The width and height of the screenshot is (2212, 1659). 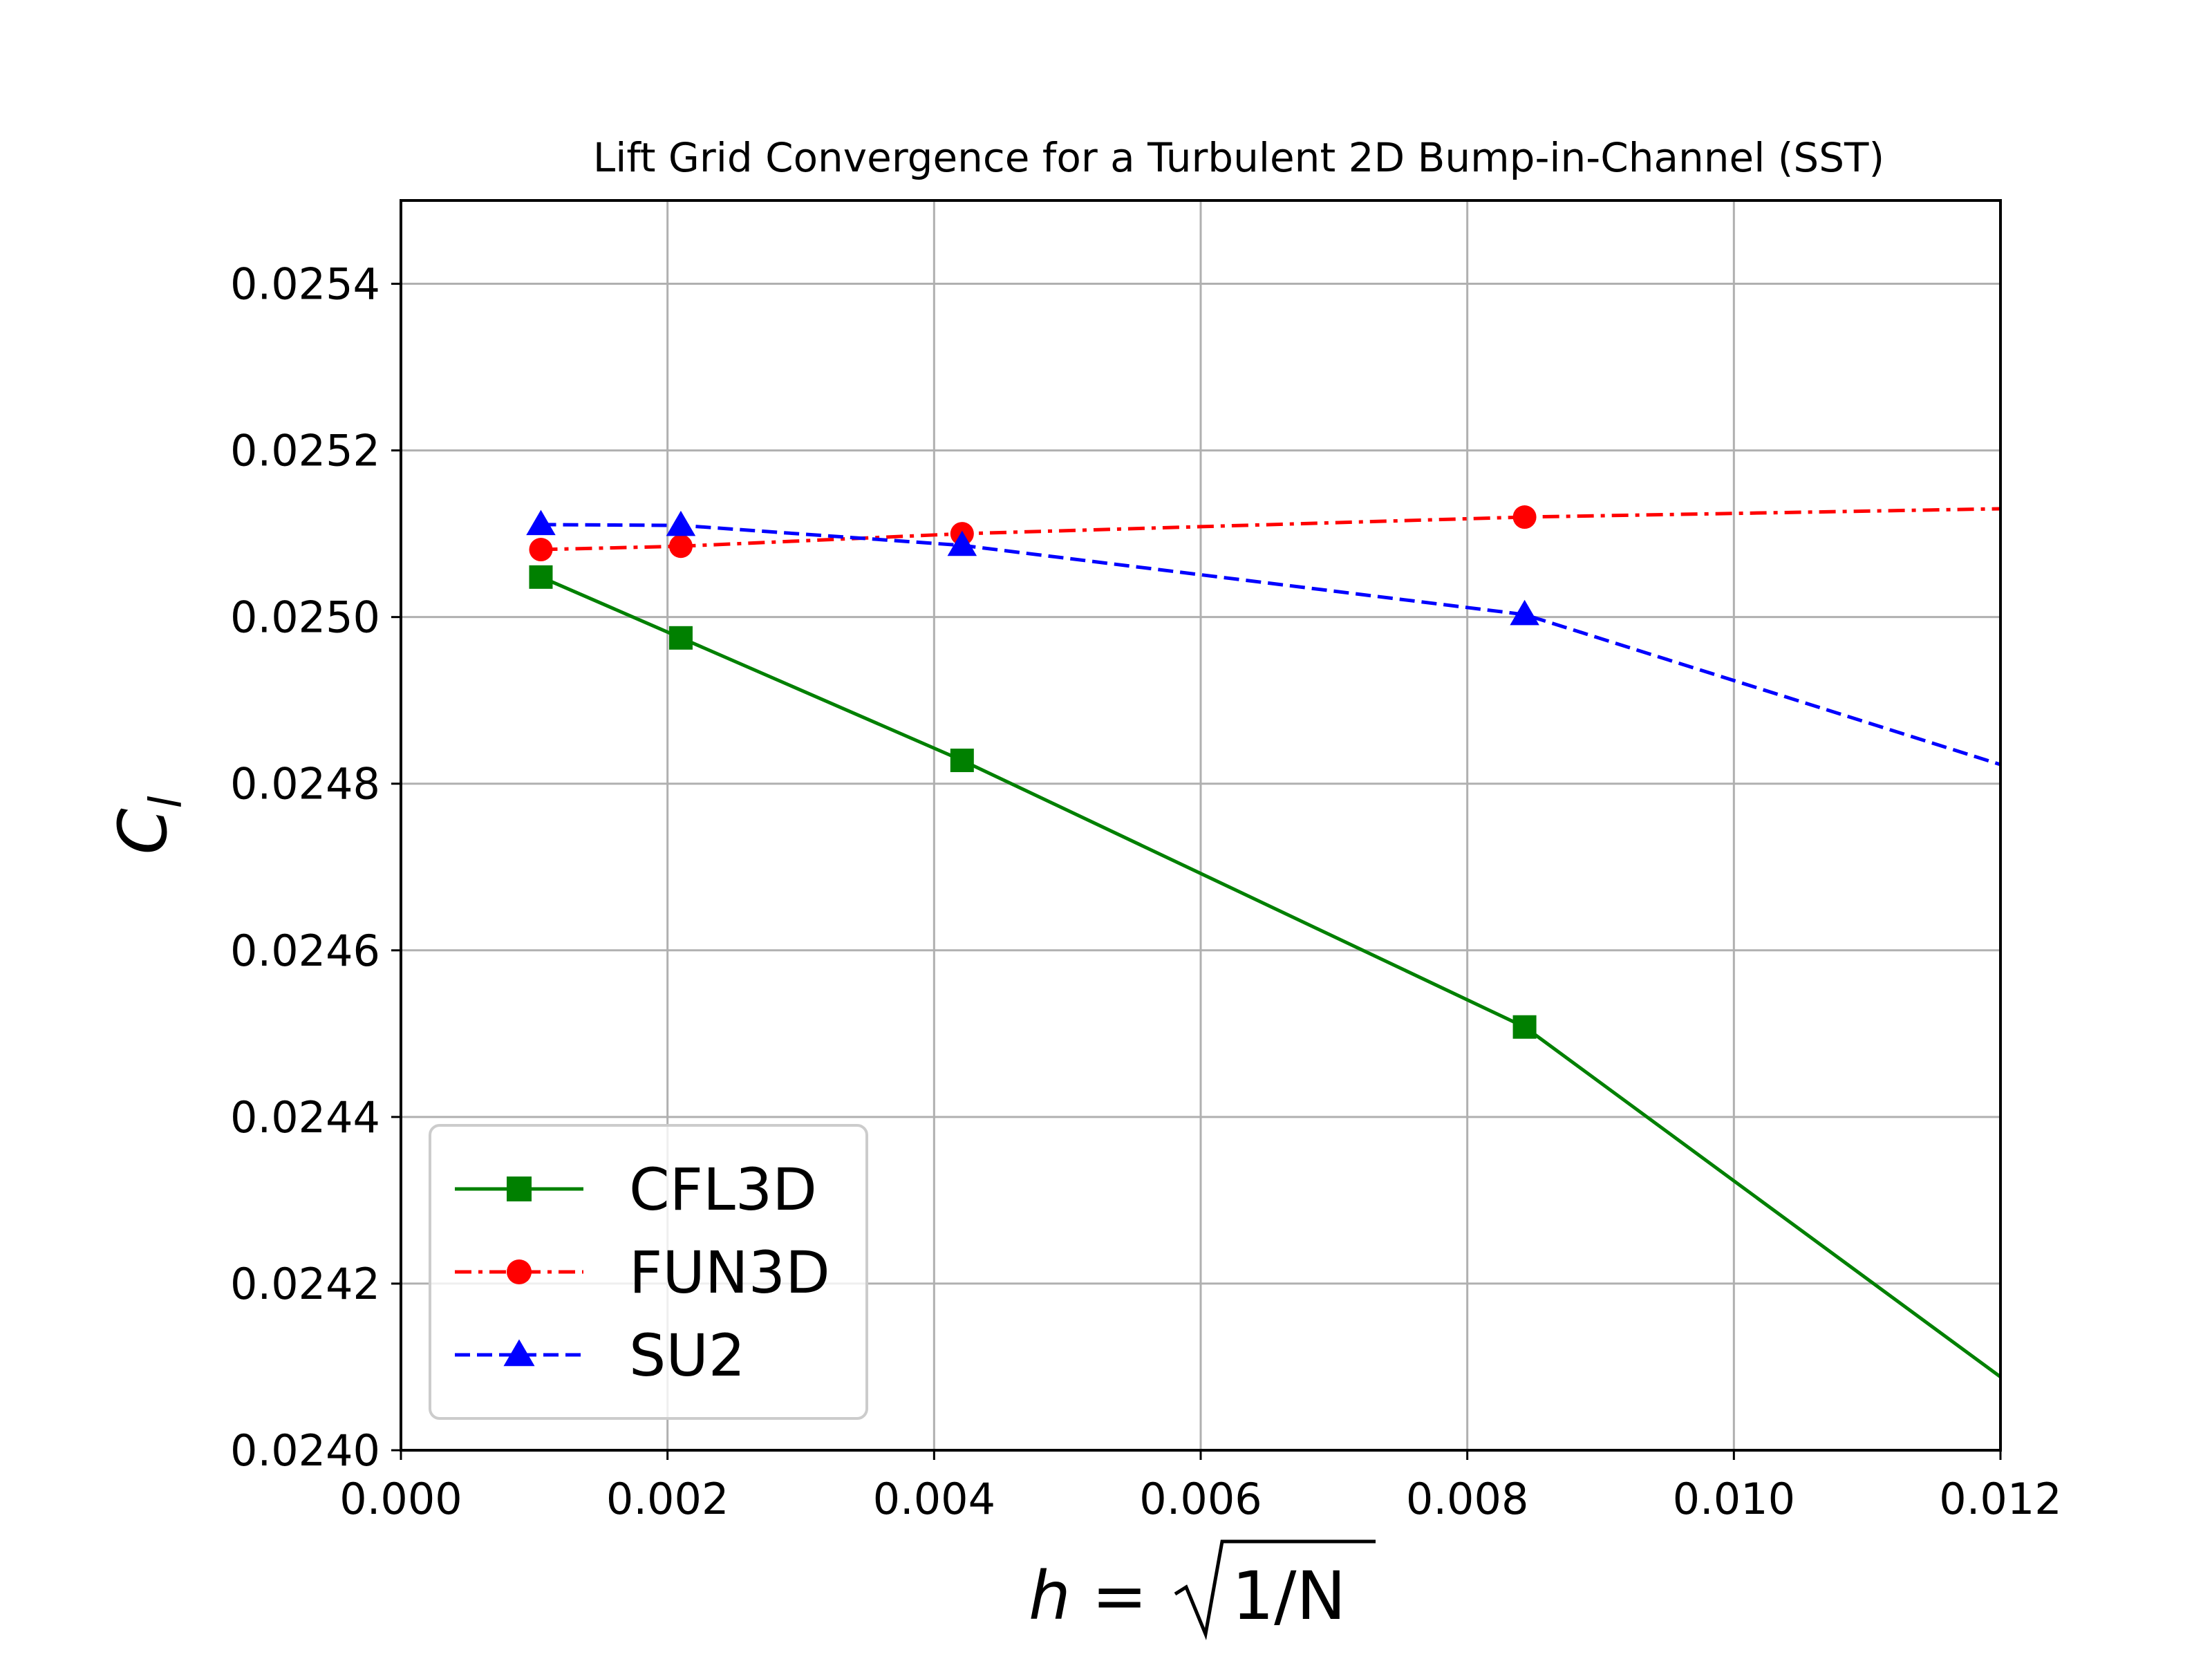 I want to click on legend: CFL3D FUN3D SU2, so click(x=648, y=1272).